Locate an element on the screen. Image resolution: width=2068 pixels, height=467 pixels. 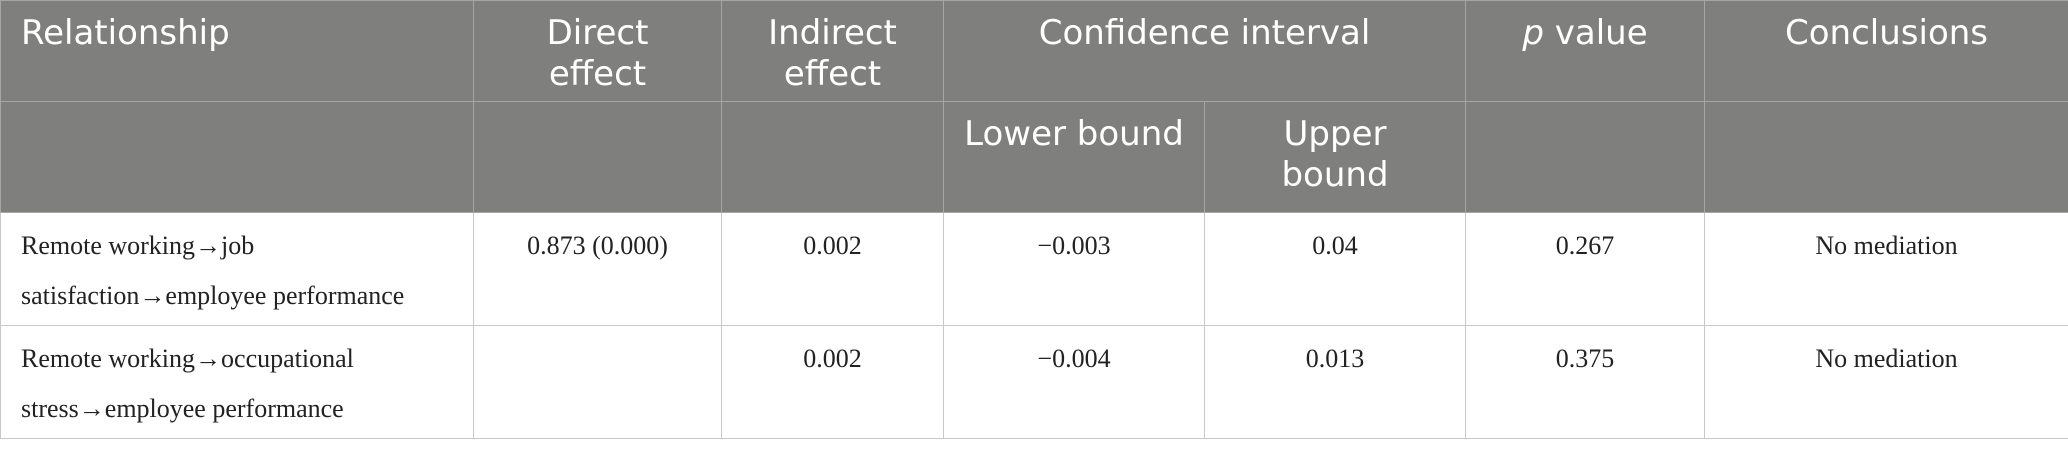
header-cell: Indirect effect is located at coordinates (832, 51).